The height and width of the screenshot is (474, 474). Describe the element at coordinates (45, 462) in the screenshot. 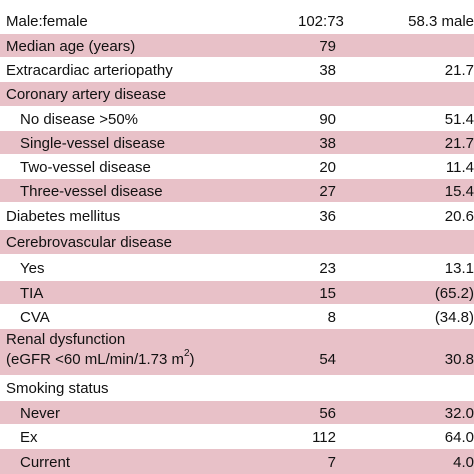

I see `row-label: Current` at that location.